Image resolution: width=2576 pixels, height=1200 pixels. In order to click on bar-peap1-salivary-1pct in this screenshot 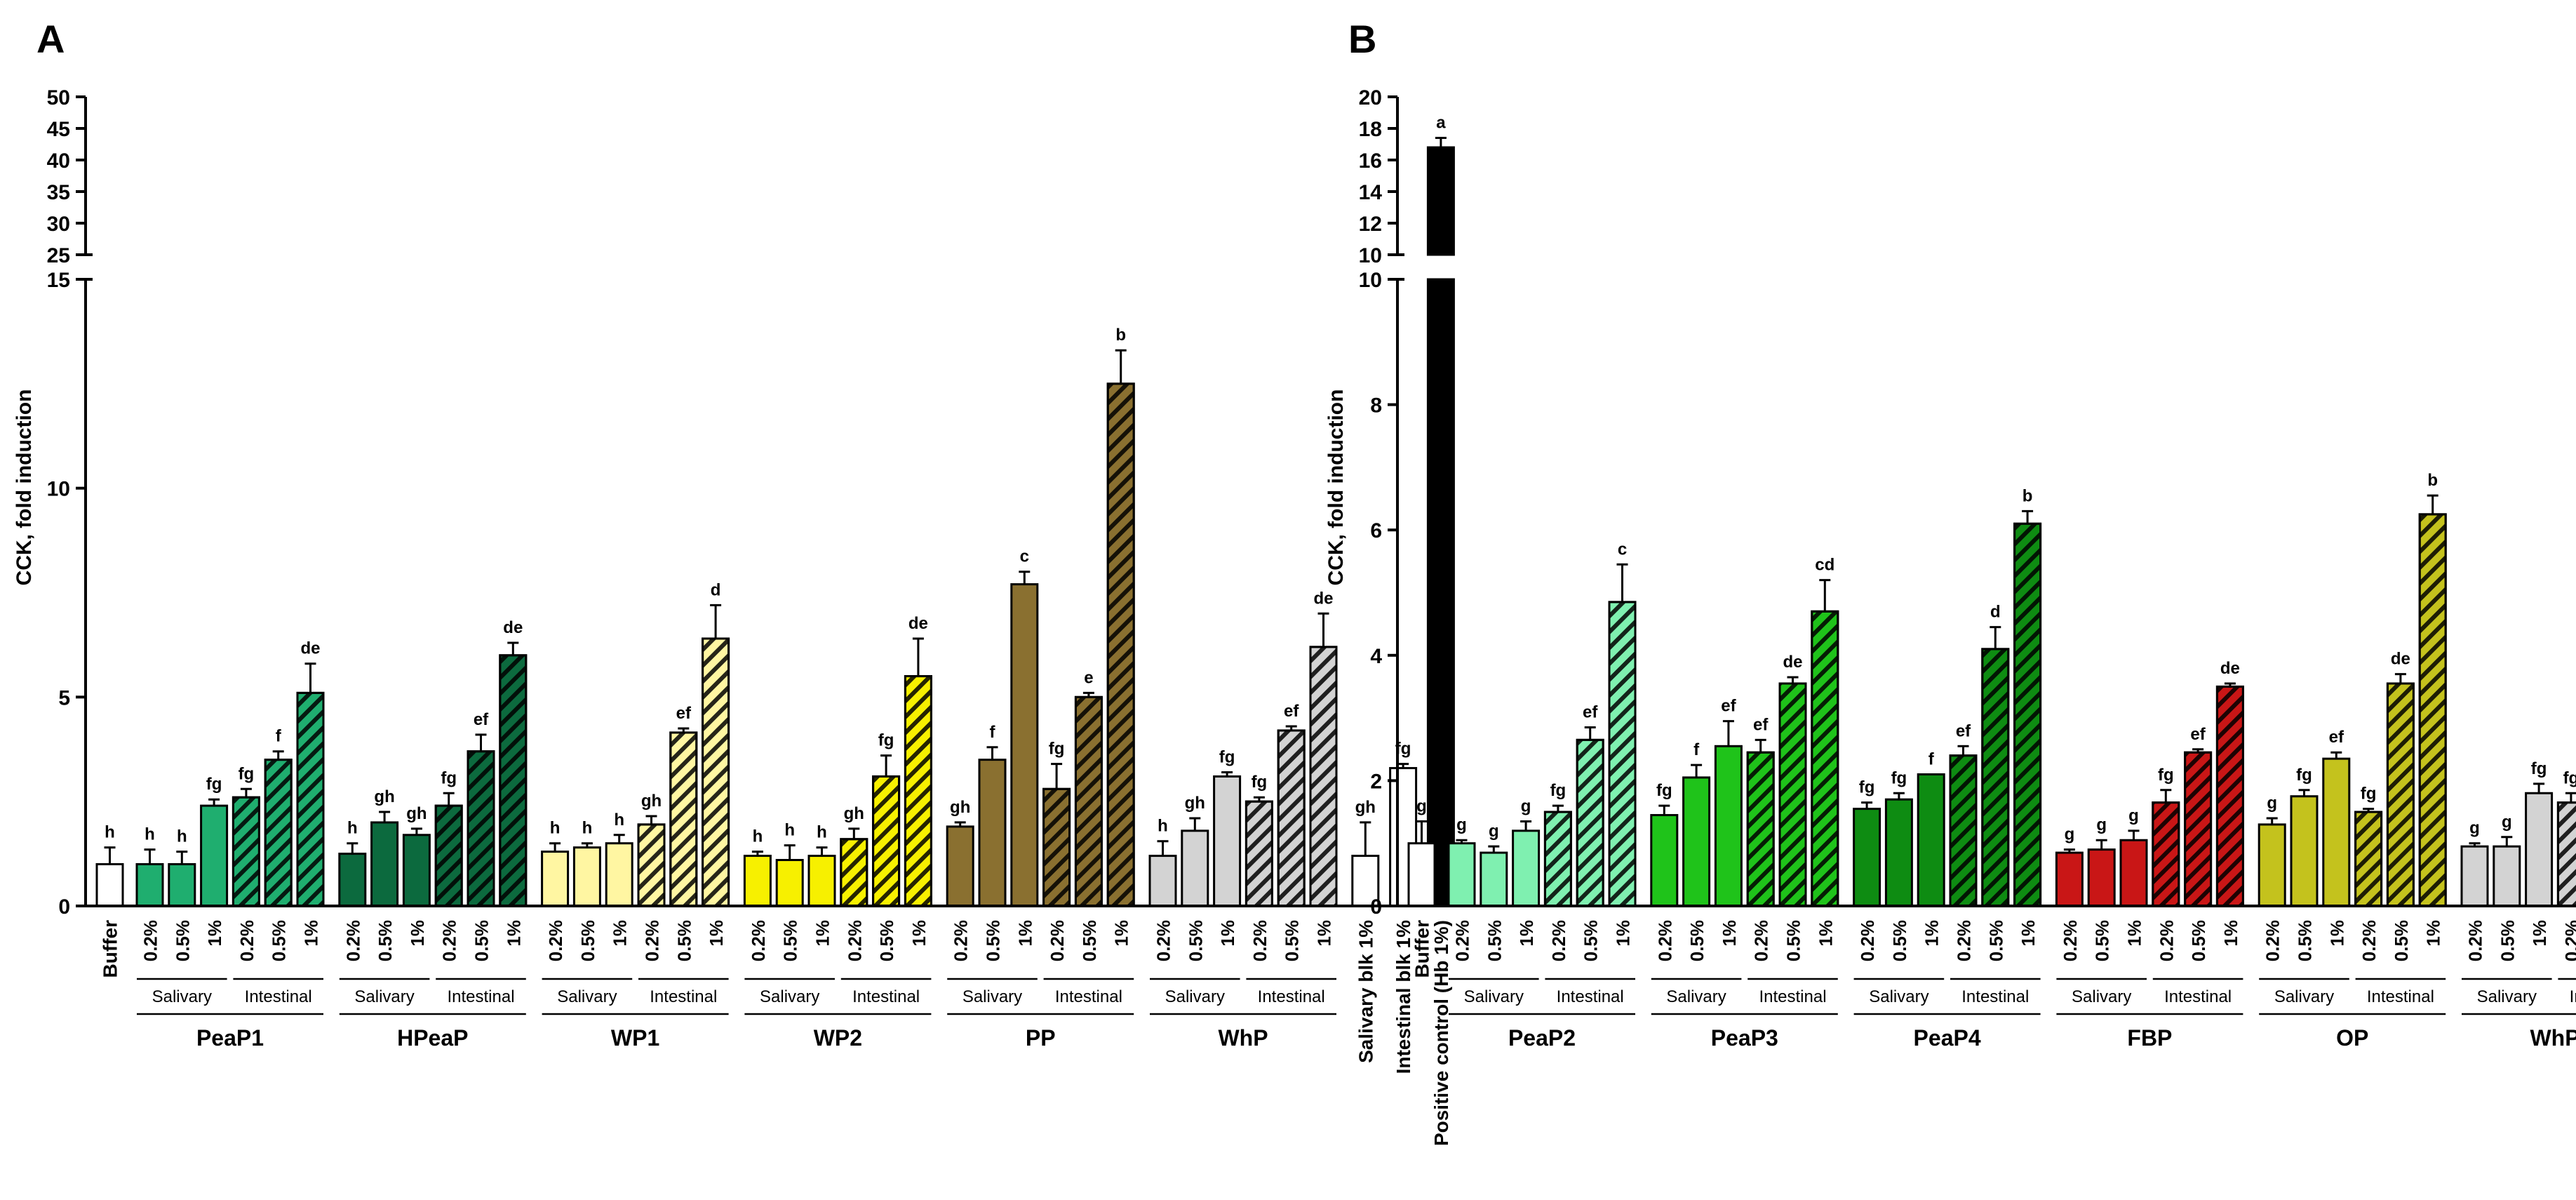, I will do `click(215, 855)`.